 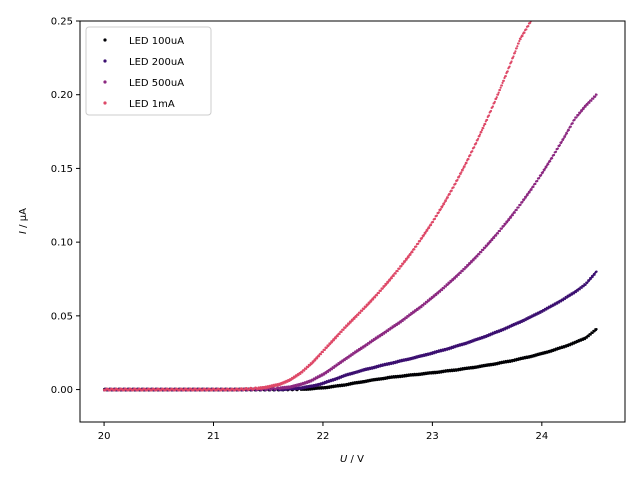 I want to click on x-axis-label: U / V, so click(x=352, y=459).